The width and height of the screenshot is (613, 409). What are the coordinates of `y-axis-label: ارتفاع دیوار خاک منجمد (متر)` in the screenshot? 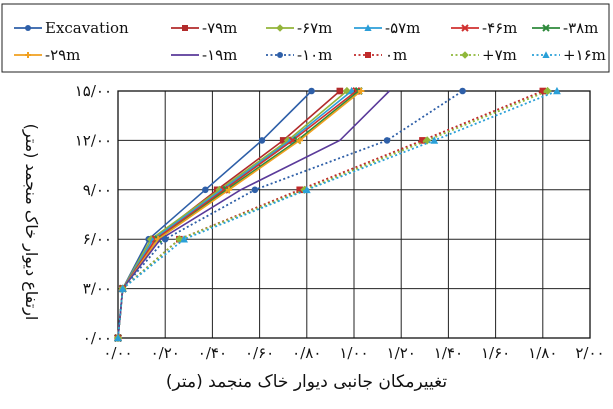 It's located at (31, 222).